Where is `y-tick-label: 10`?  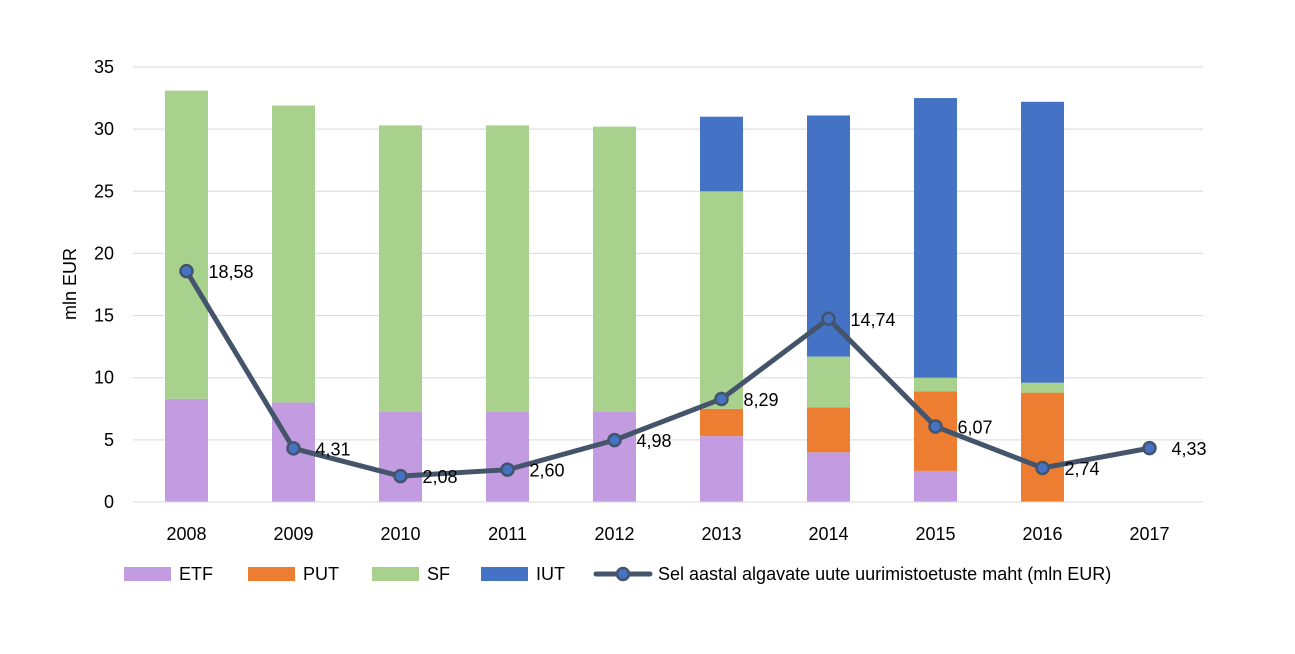
y-tick-label: 10 is located at coordinates (104, 378).